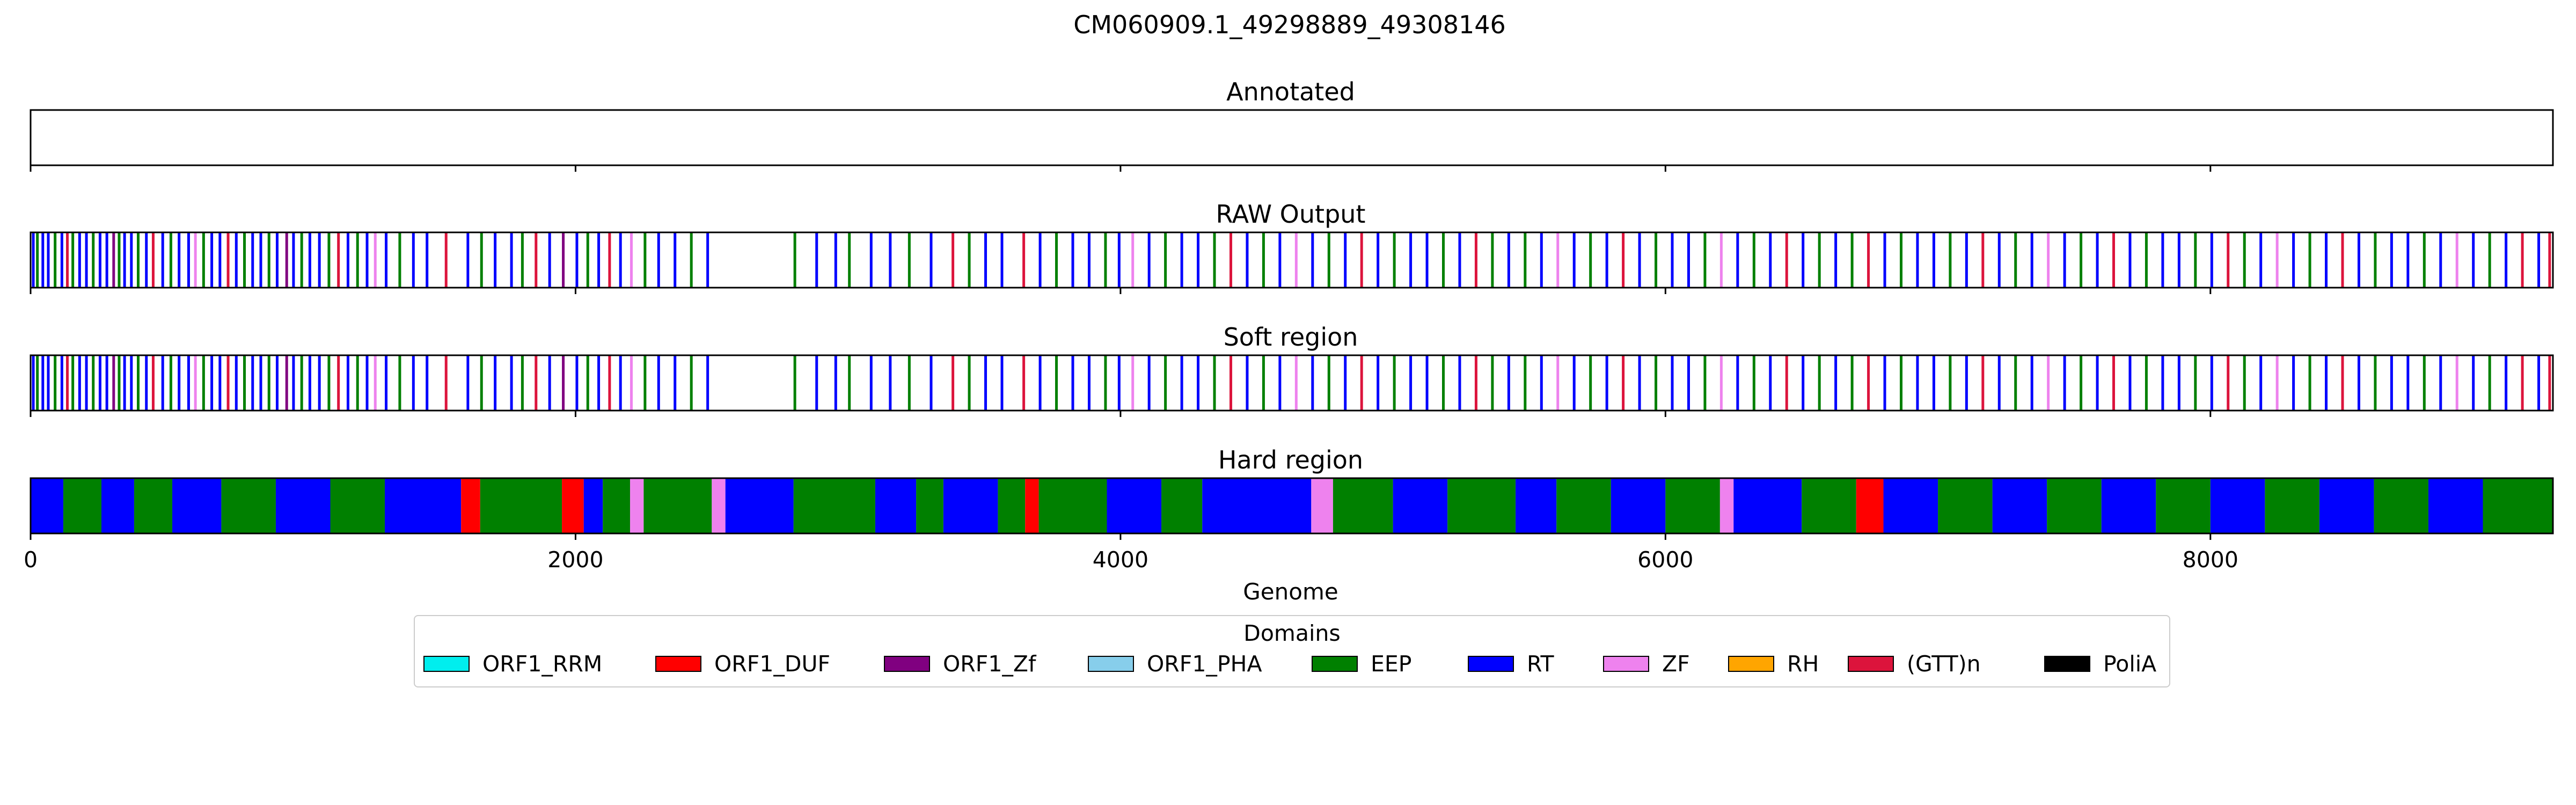  I want to click on panel-raw-output: RAW Output, so click(1292, 247).